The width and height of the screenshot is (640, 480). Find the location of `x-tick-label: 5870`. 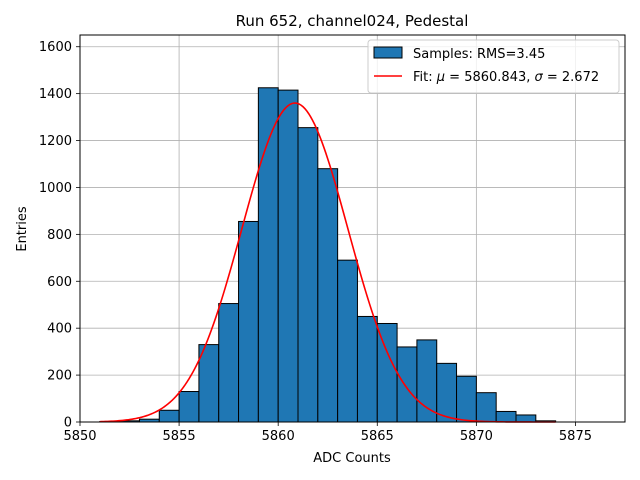

x-tick-label: 5870 is located at coordinates (476, 436).